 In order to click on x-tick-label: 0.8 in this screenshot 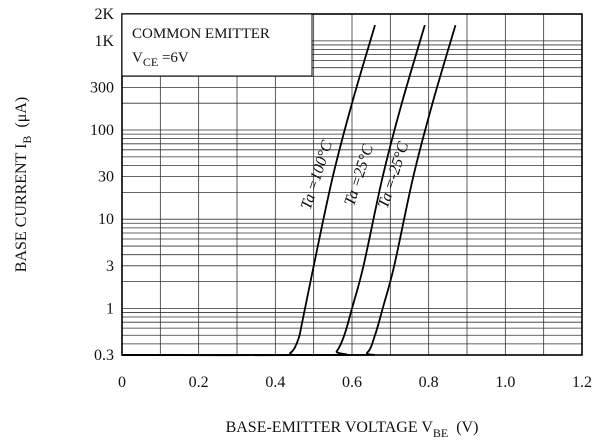, I will do `click(429, 382)`.